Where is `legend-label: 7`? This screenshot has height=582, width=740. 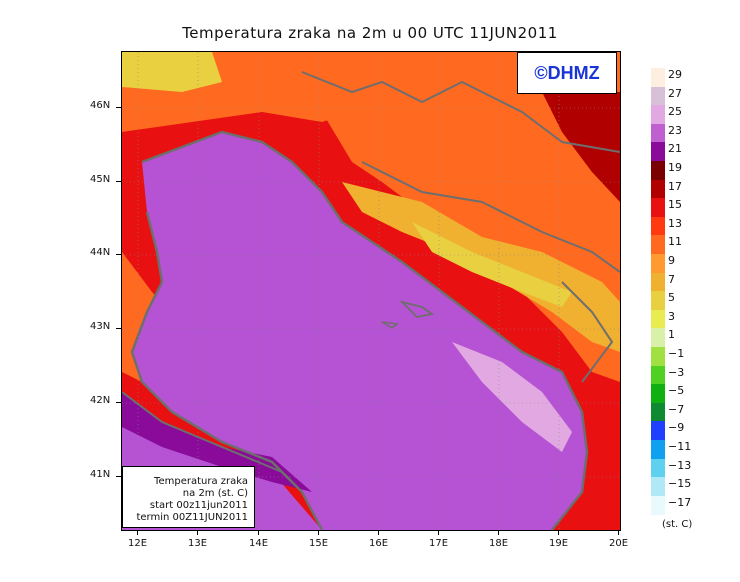 legend-label: 7 is located at coordinates (671, 279).